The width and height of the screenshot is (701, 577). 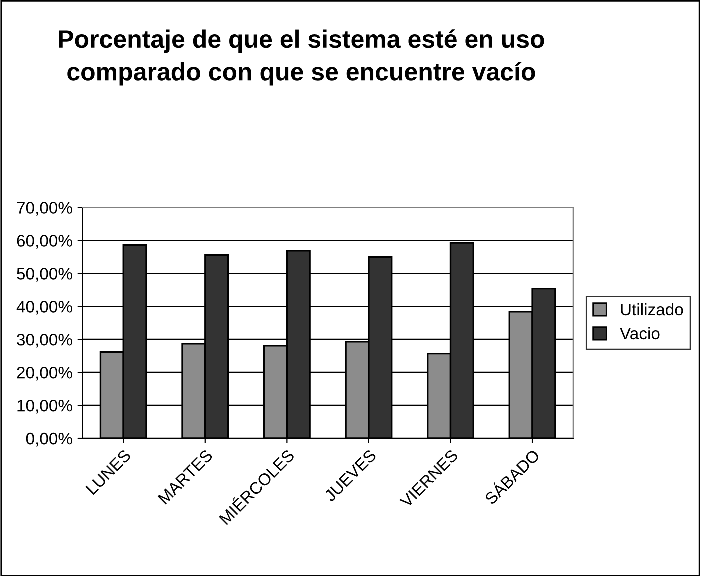 What do you see at coordinates (44, 341) in the screenshot?
I see `y-tick-label: 30,00%` at bounding box center [44, 341].